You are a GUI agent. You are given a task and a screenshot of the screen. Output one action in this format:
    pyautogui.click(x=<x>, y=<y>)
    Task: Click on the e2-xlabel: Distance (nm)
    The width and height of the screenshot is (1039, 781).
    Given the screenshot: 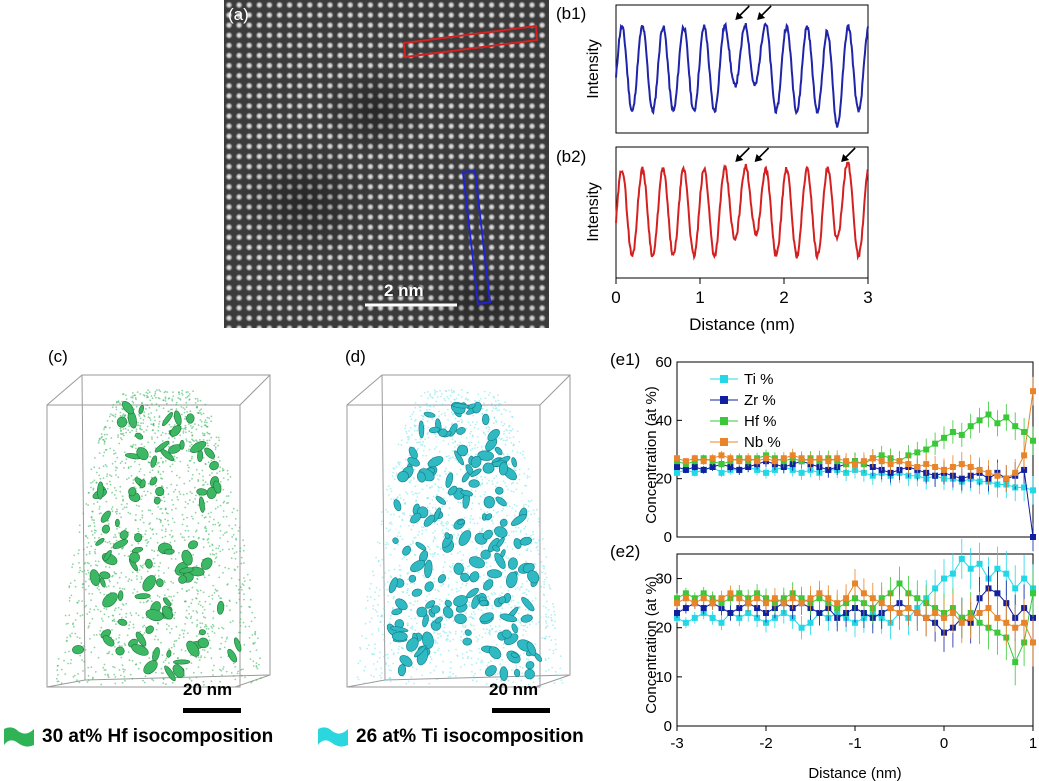 What is the action you would take?
    pyautogui.click(x=854, y=773)
    